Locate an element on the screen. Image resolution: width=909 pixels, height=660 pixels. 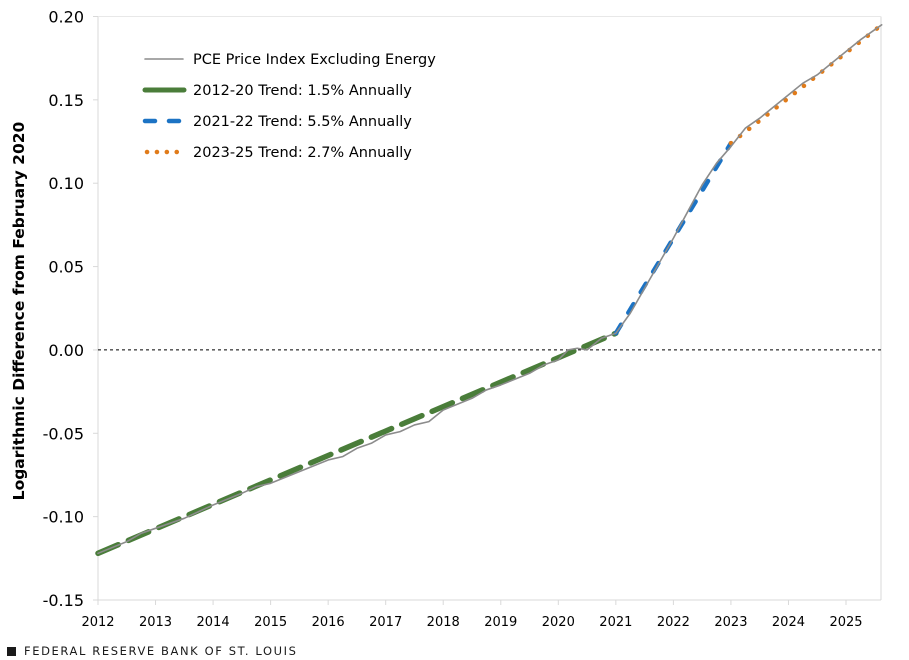
series-line-dot is located at coordinates (806, 84).